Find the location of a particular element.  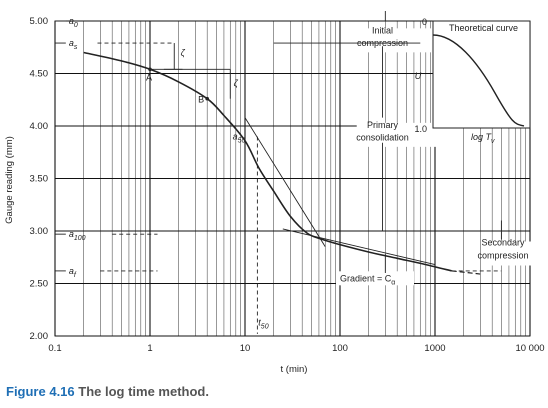

figure-caption: Figure 4.16 The log time method. is located at coordinates (107, 391).